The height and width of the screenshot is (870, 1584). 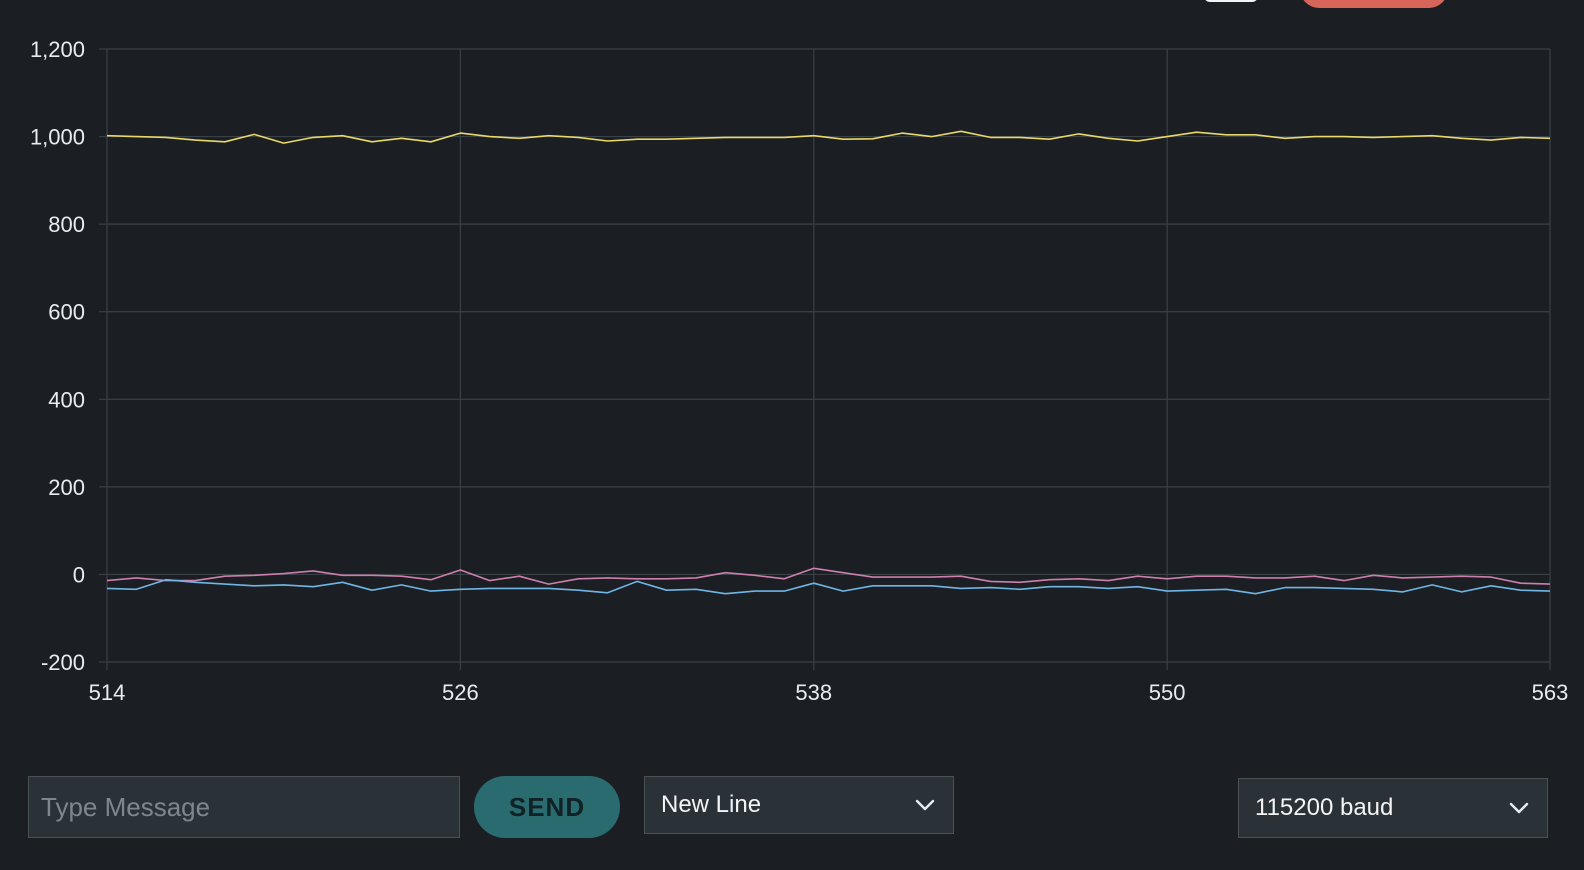 I want to click on interpolate-toggle, so click(x=1231, y=1).